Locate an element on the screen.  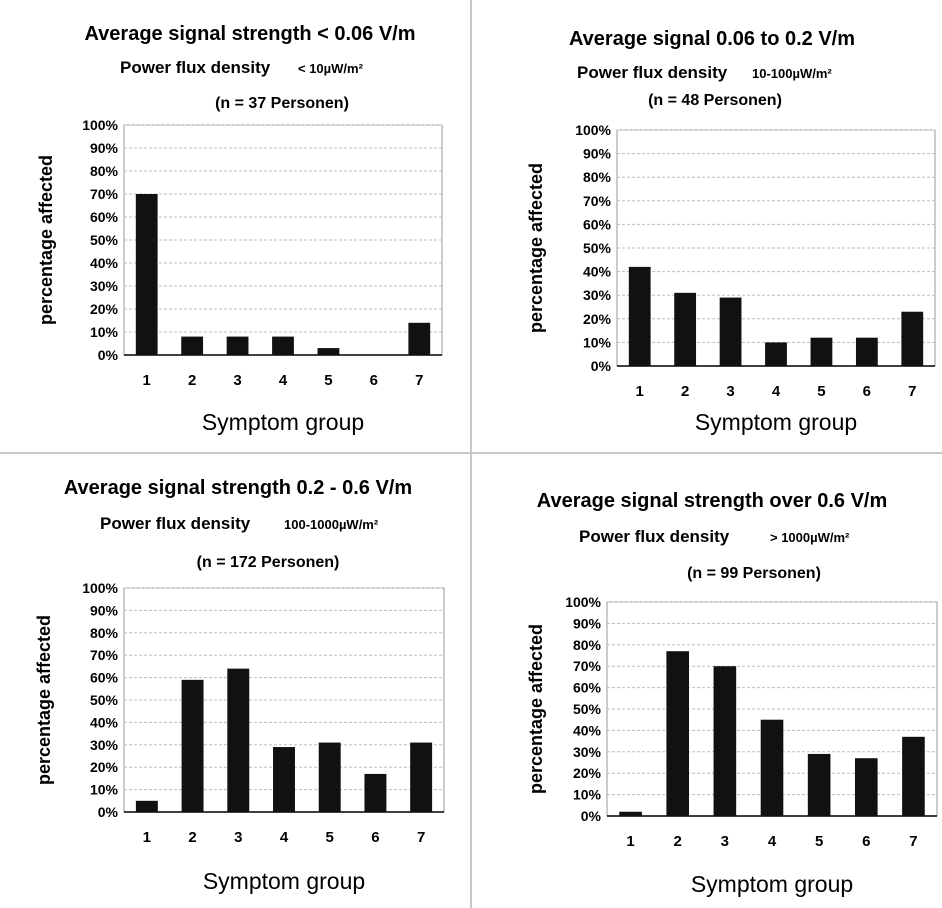
subtitle-value: 10-100µW/m² is located at coordinates (792, 73).